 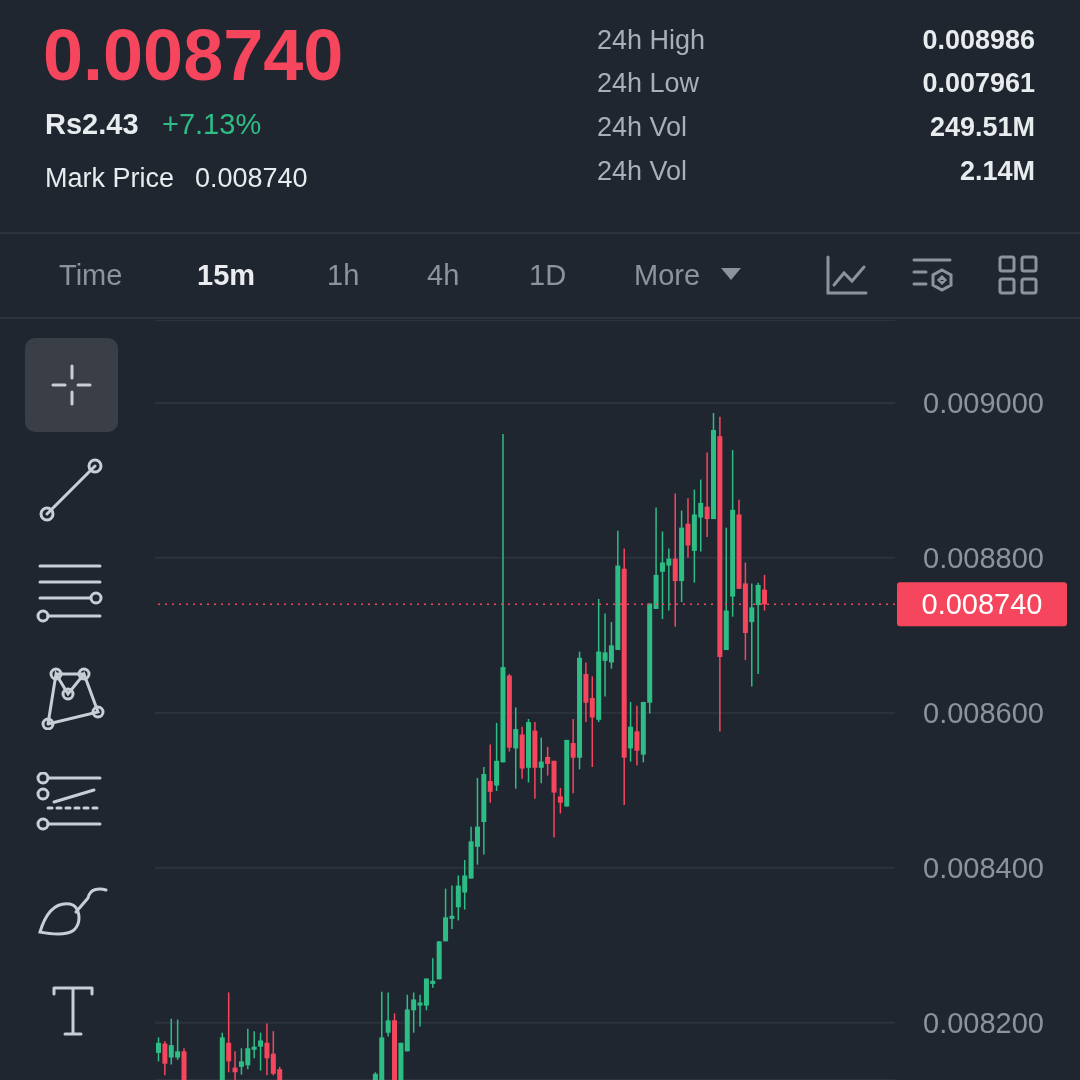 I want to click on text: Rs2.43, so click(x=92, y=124).